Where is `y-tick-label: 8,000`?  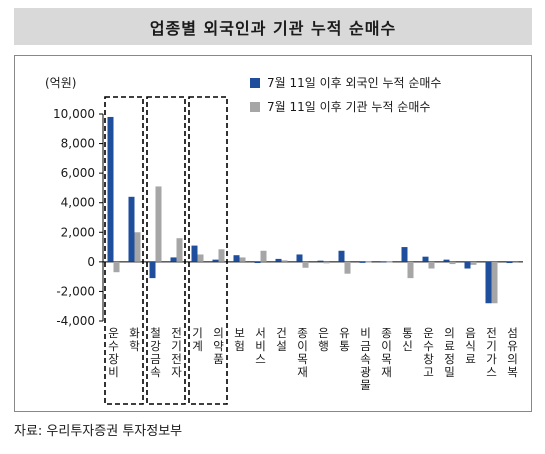 y-tick-label: 8,000 is located at coordinates (78, 144).